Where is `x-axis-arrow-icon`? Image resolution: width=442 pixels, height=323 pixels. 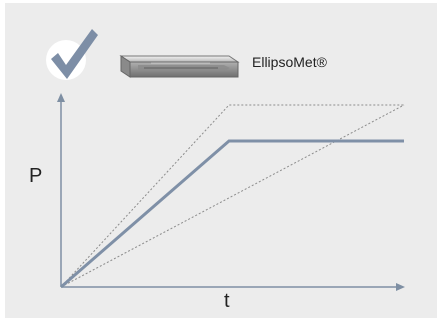
x-axis-arrow-icon is located at coordinates (400, 287).